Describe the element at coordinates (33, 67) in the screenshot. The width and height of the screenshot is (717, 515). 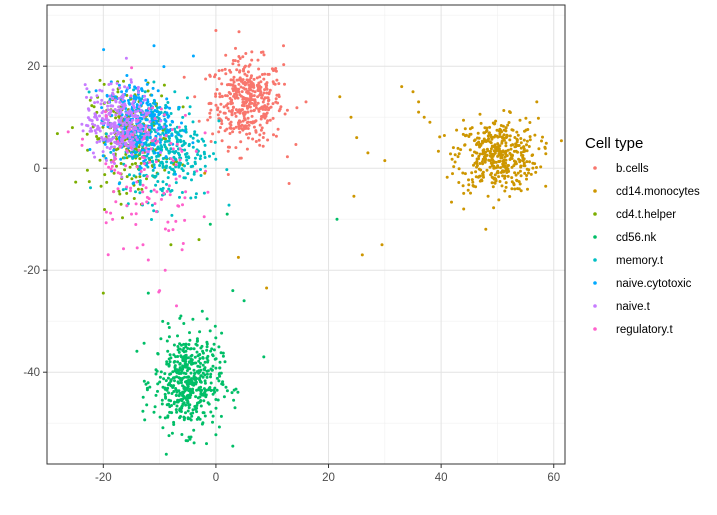
I see `y-tick-label: 20` at that location.